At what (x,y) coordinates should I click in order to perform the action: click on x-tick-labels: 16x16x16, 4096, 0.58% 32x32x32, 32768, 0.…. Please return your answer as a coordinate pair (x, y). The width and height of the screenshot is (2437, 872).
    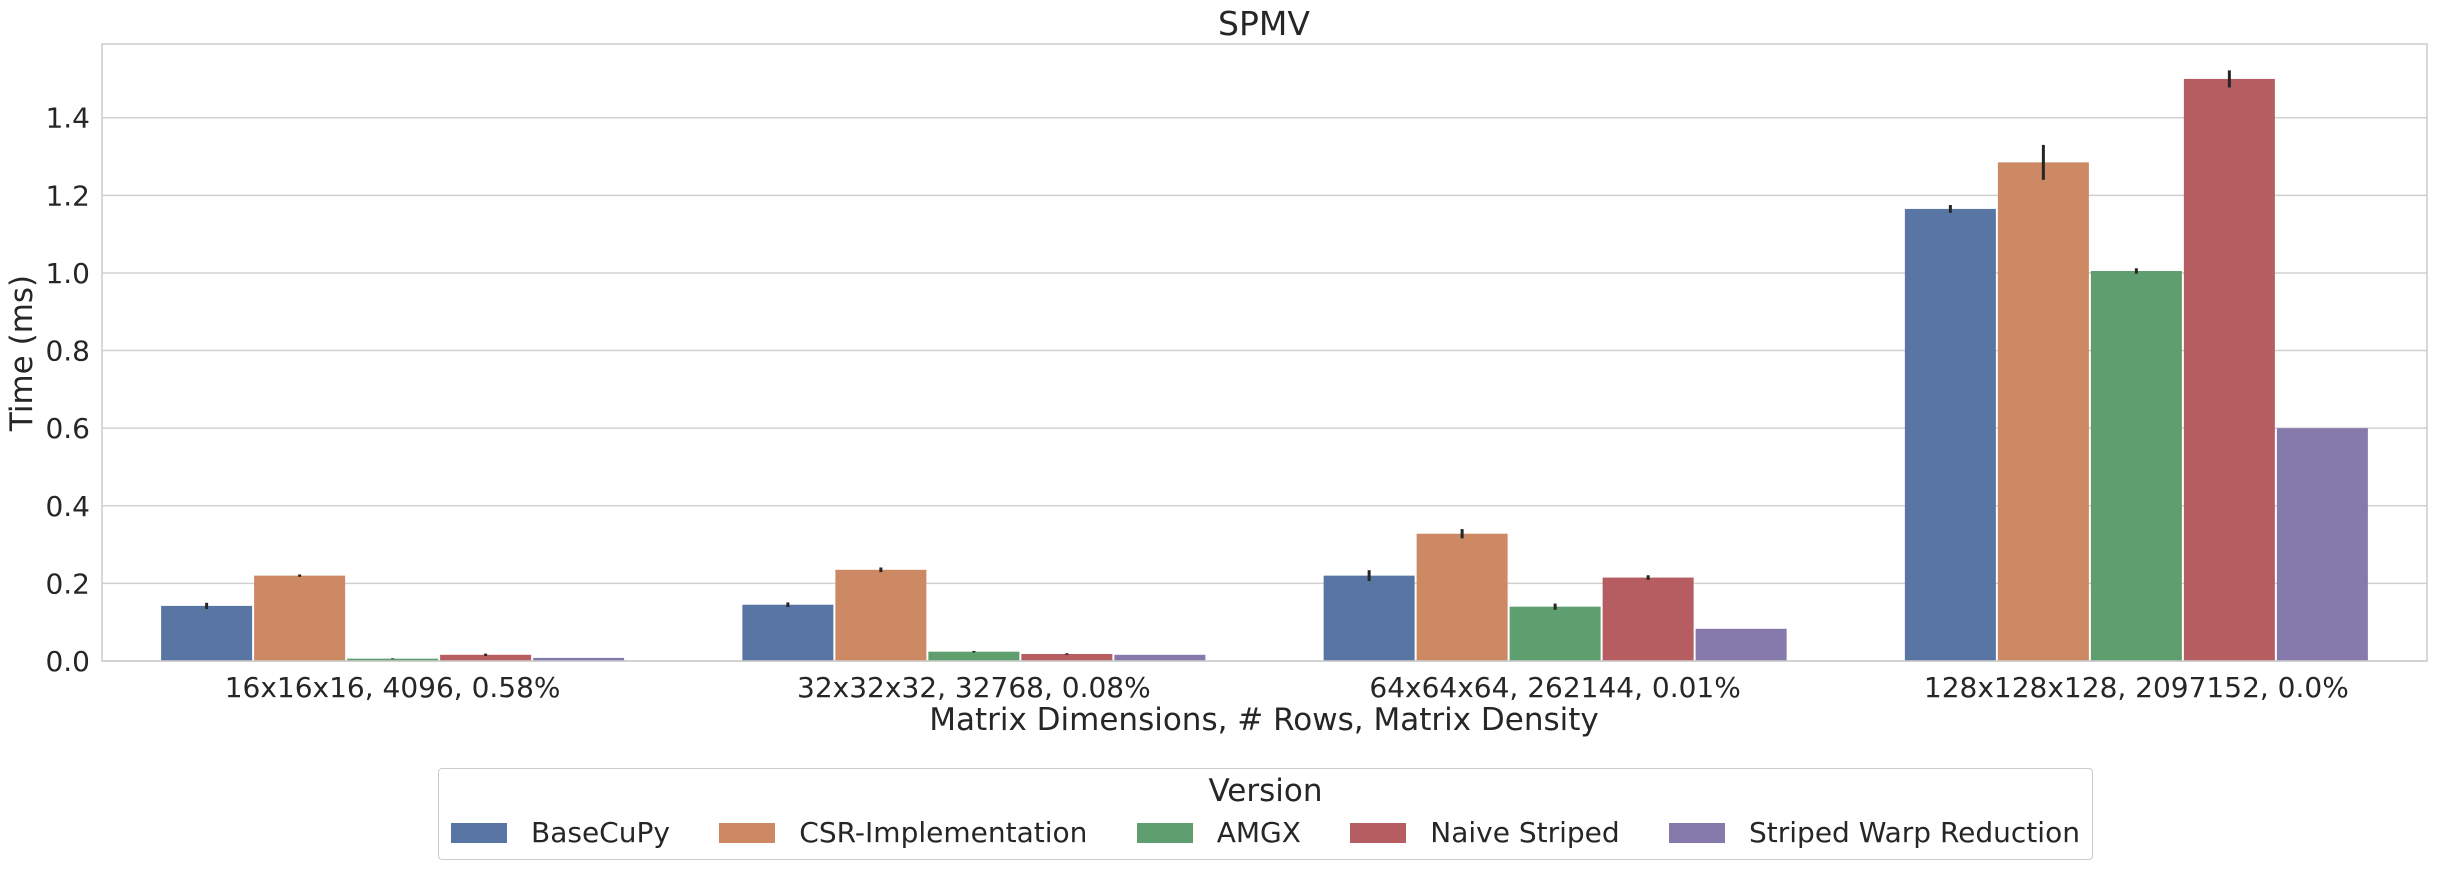
    Looking at the image, I should click on (1287, 687).